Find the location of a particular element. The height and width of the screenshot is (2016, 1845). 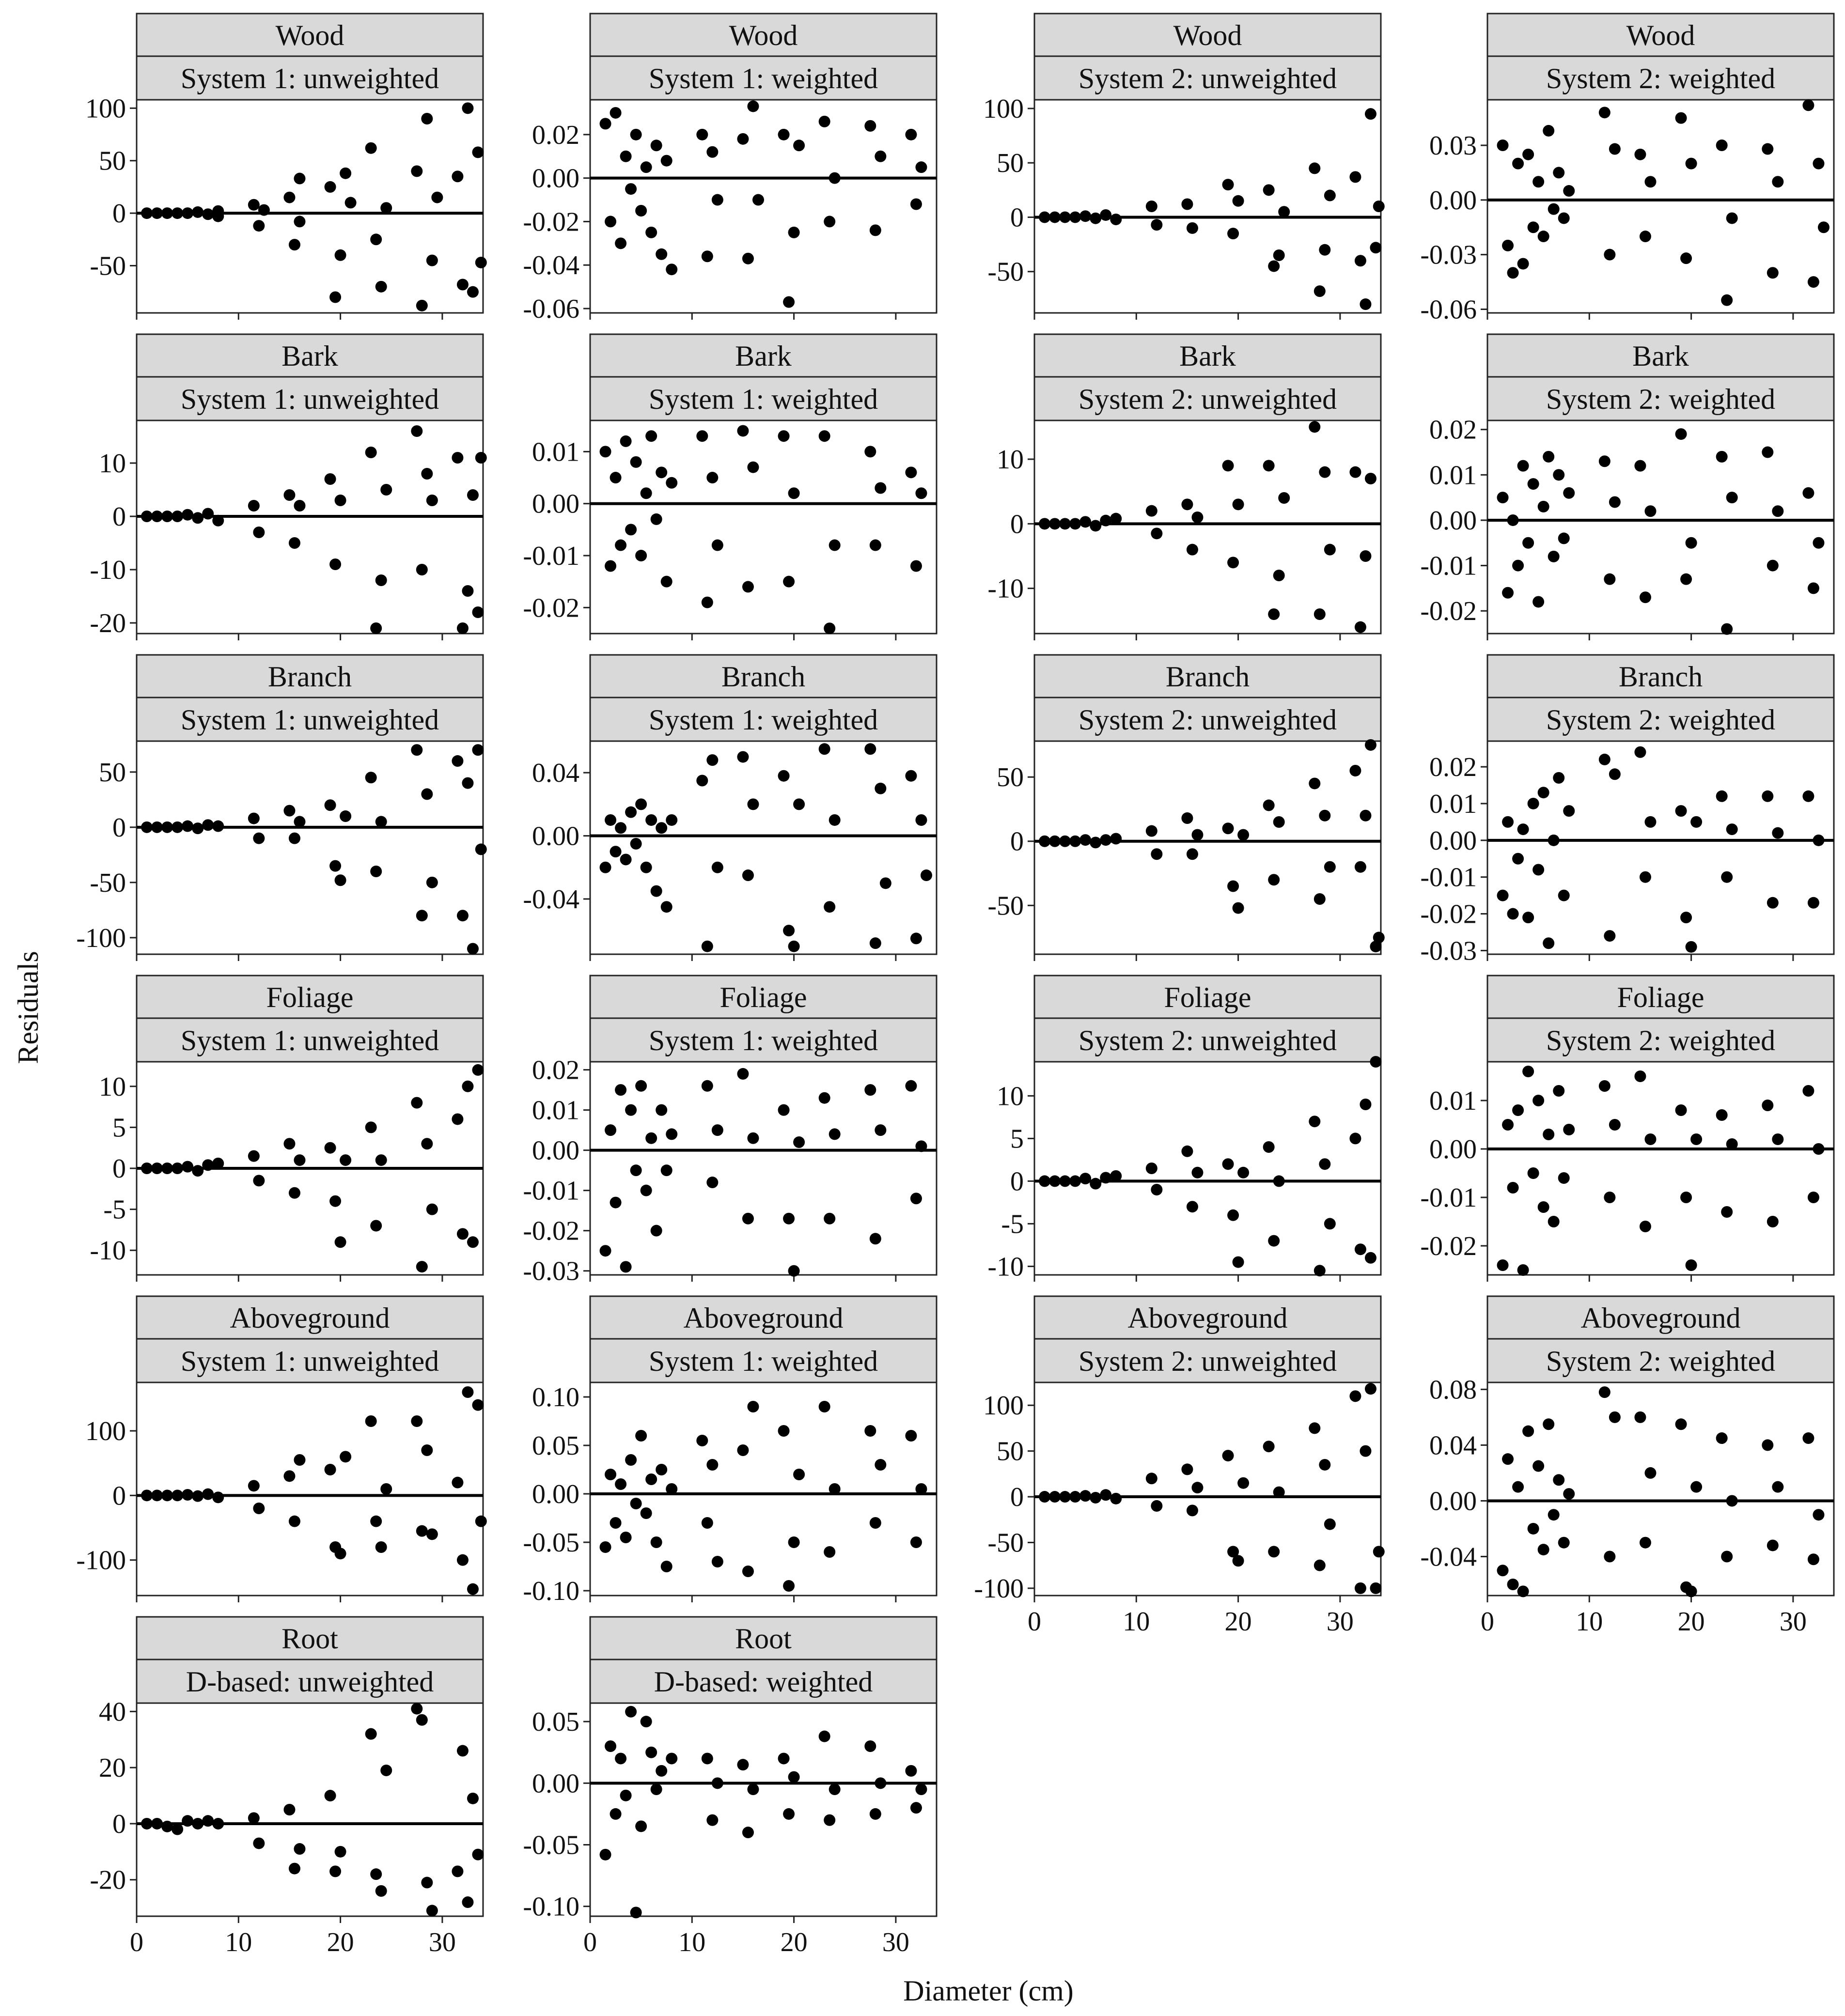

y-tick-label: -20 is located at coordinates (108, 1880).